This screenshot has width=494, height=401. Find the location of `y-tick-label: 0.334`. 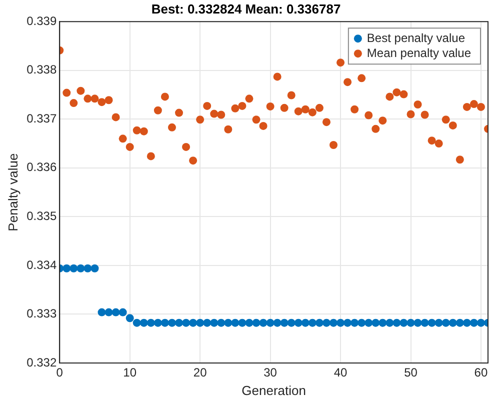

y-tick-label: 0.334 is located at coordinates (41, 265).